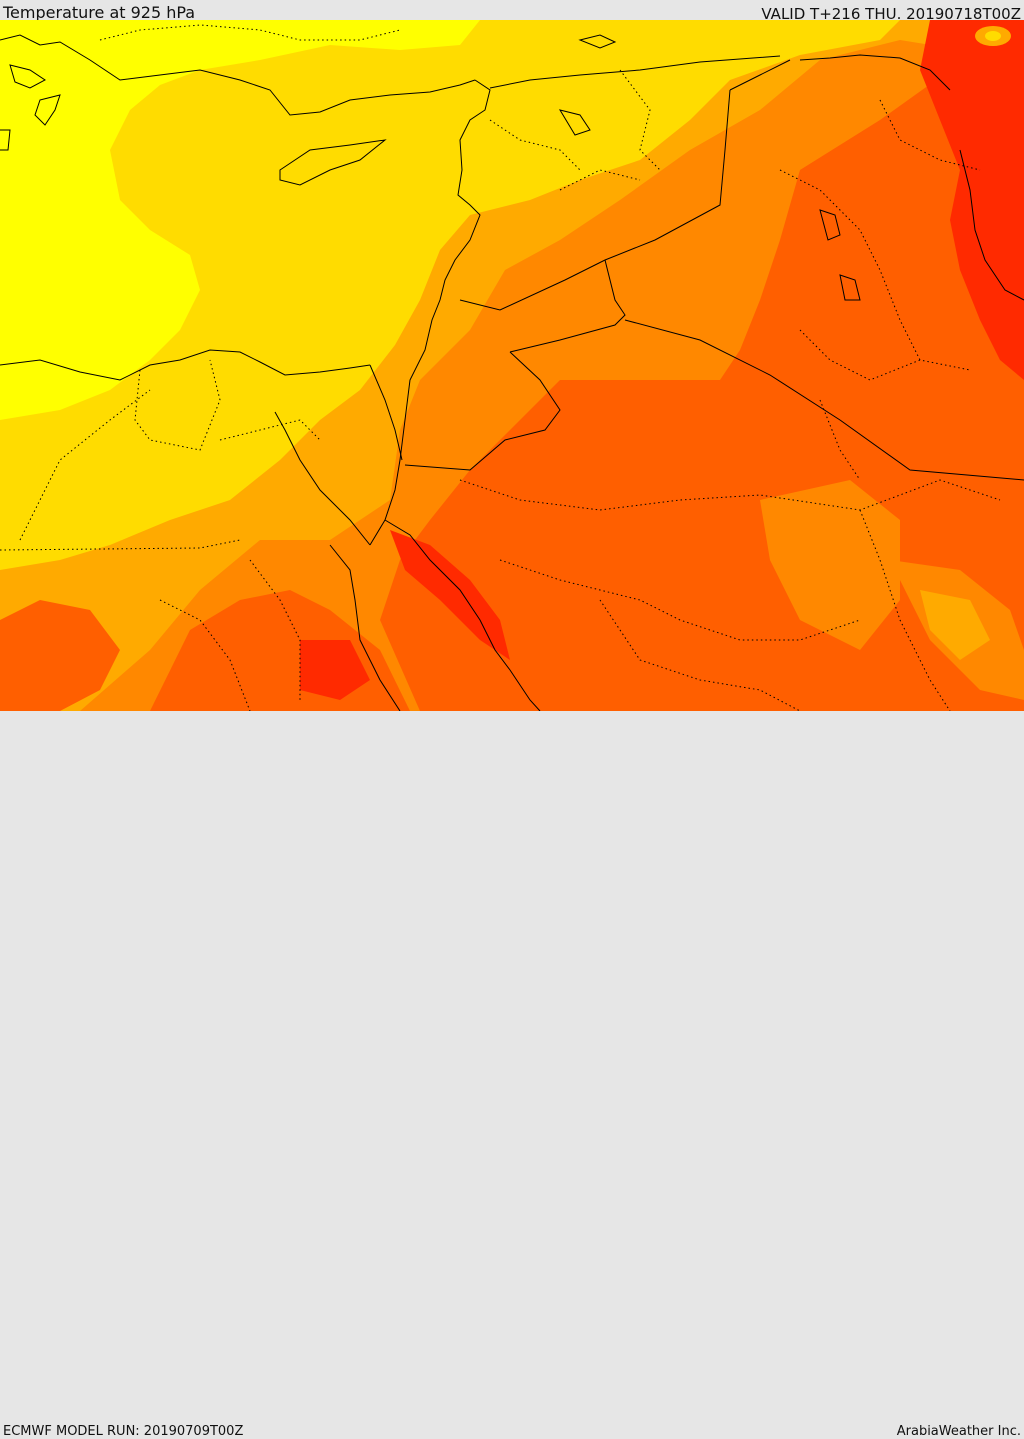 The height and width of the screenshot is (1439, 1024). Describe the element at coordinates (335, 670) in the screenshot. I see `field-band-6c` at that location.